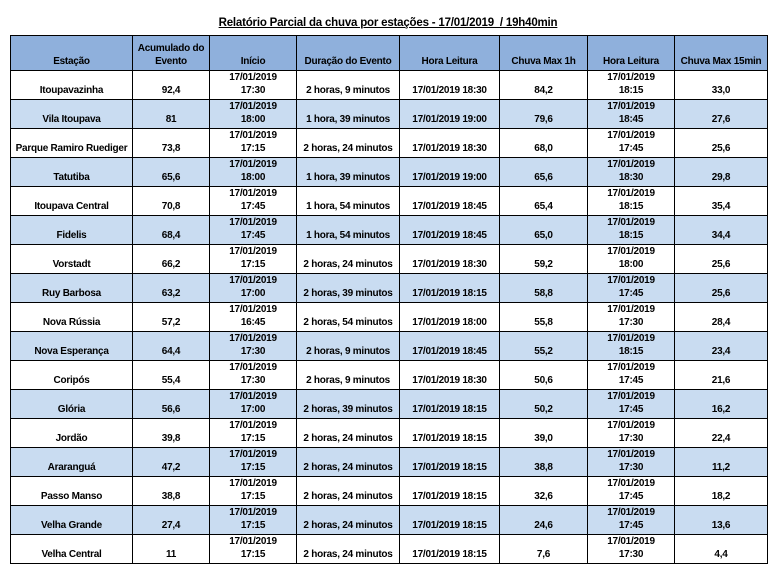 This screenshot has height=582, width=776. What do you see at coordinates (348, 317) in the screenshot?
I see `event-duration-cell: 2 horas, 54 minutos` at bounding box center [348, 317].